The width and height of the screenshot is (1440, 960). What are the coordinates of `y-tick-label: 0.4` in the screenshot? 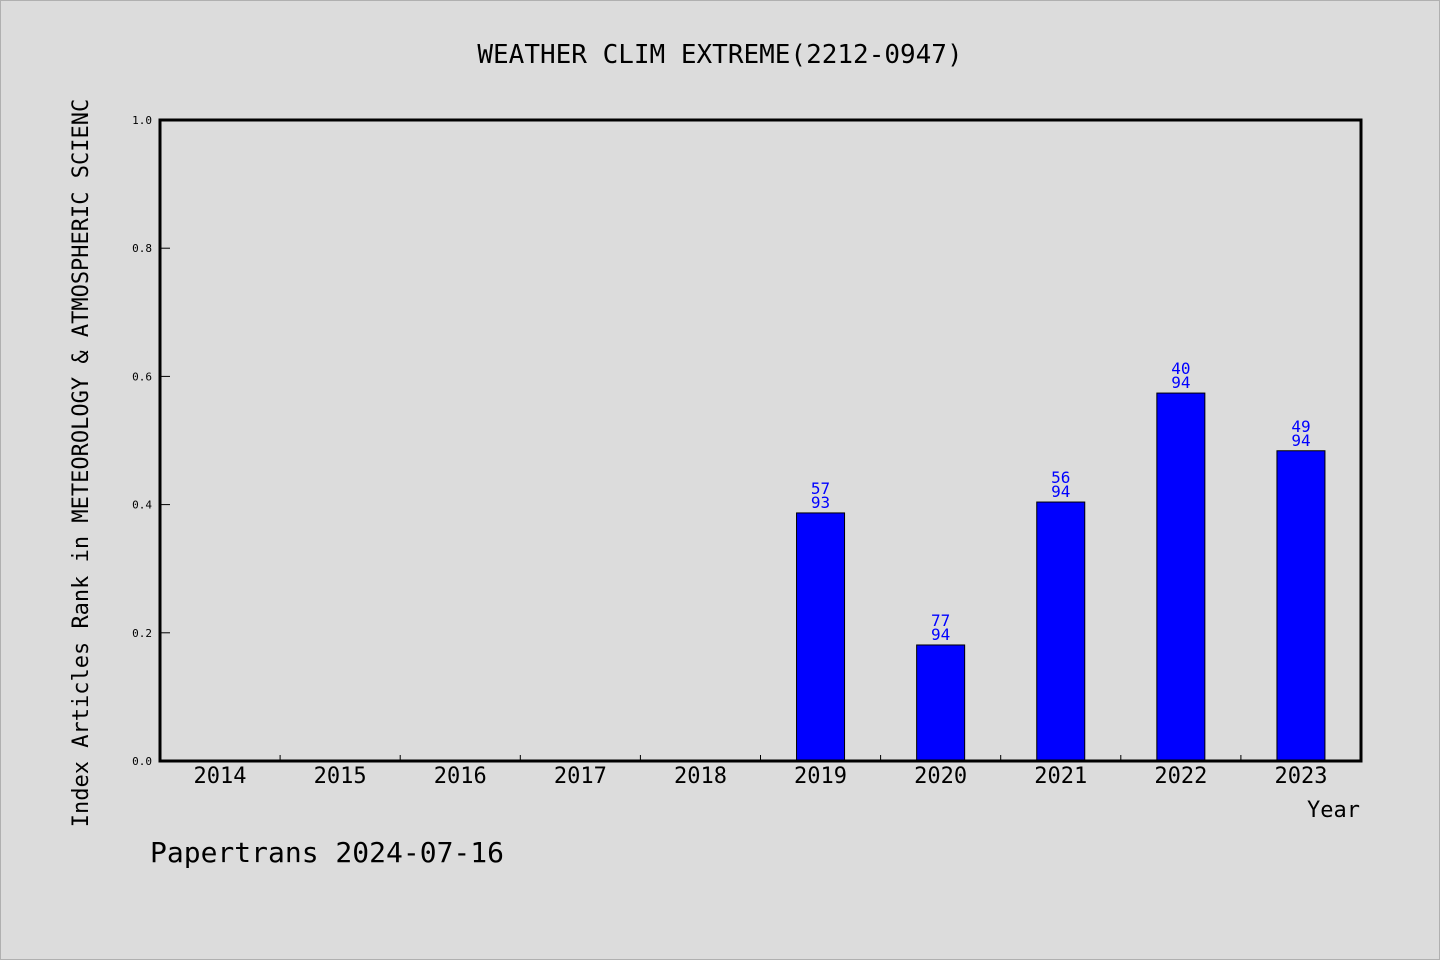 It's located at (142, 505).